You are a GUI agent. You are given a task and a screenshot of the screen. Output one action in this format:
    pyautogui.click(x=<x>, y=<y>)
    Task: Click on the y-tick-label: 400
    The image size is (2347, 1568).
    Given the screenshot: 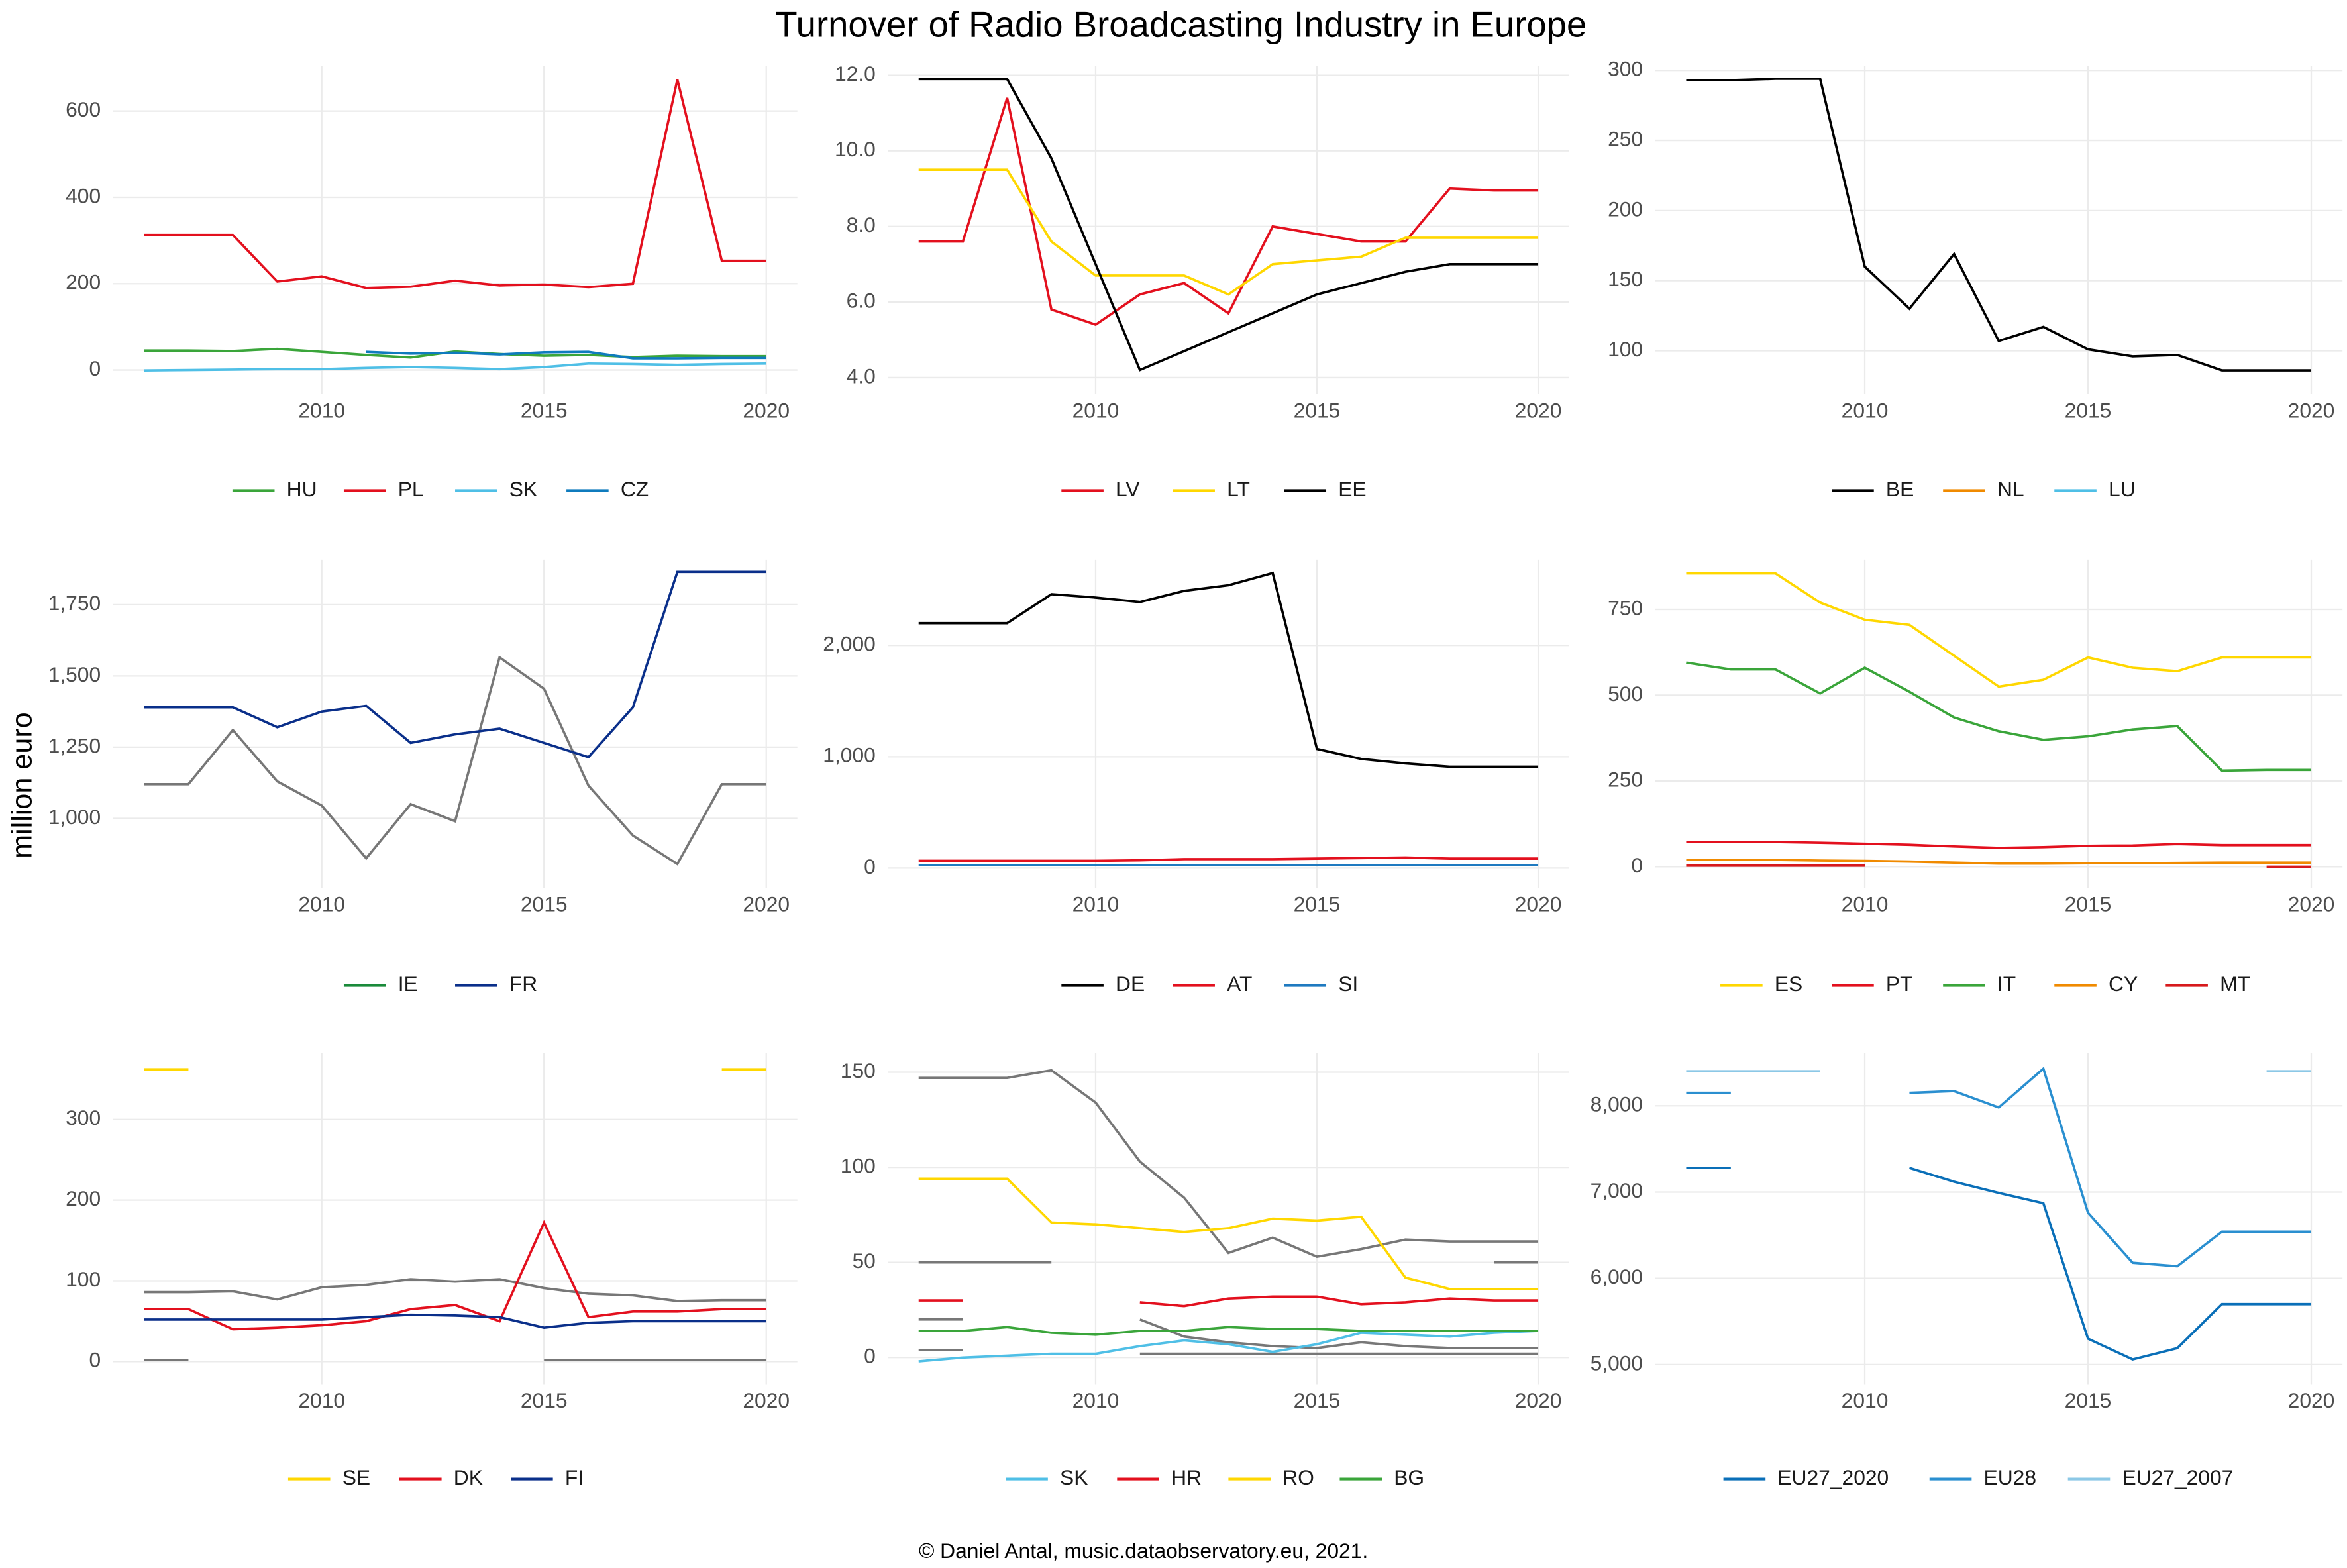 What is the action you would take?
    pyautogui.click(x=83, y=195)
    